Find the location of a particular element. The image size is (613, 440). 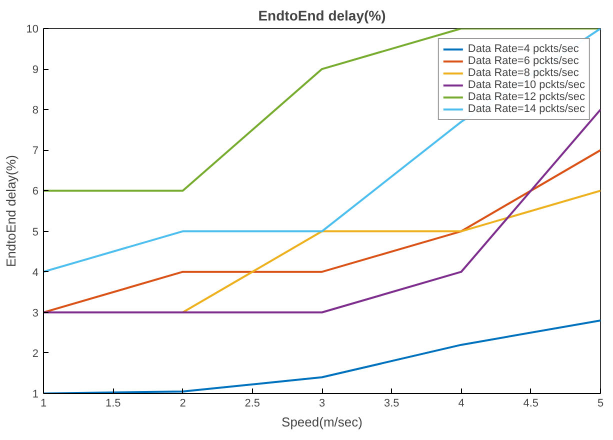

y-tick-label: 10 is located at coordinates (32, 30).